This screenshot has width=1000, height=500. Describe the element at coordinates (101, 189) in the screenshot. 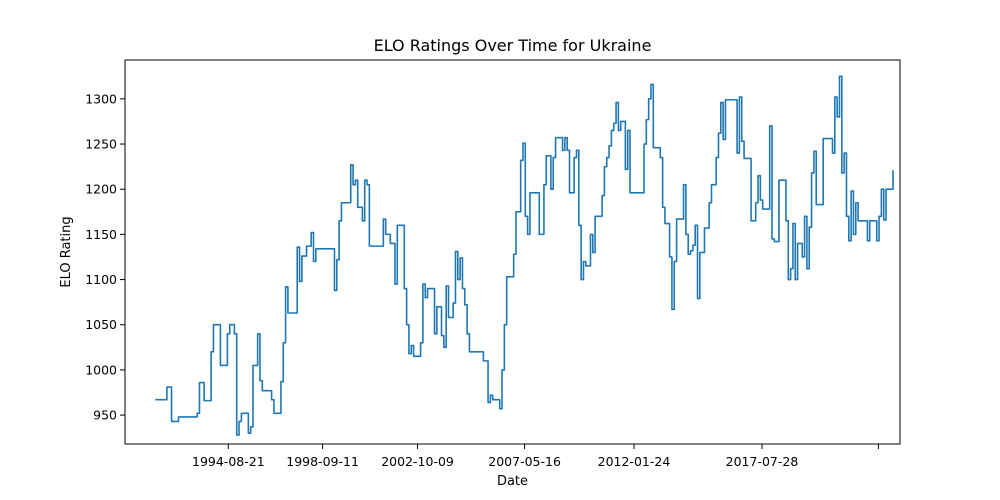

I see `y-tick-label: 1200` at that location.